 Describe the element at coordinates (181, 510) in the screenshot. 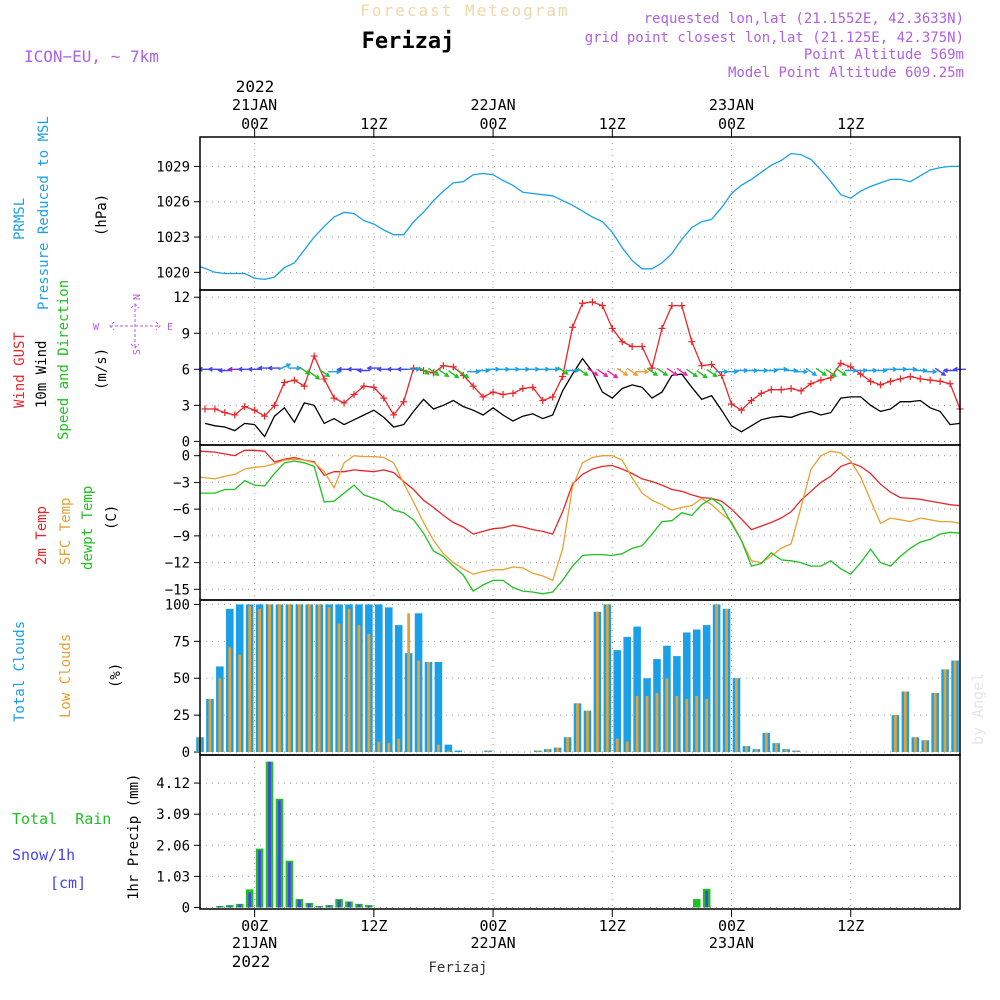

I see `ytick-label: −6` at that location.